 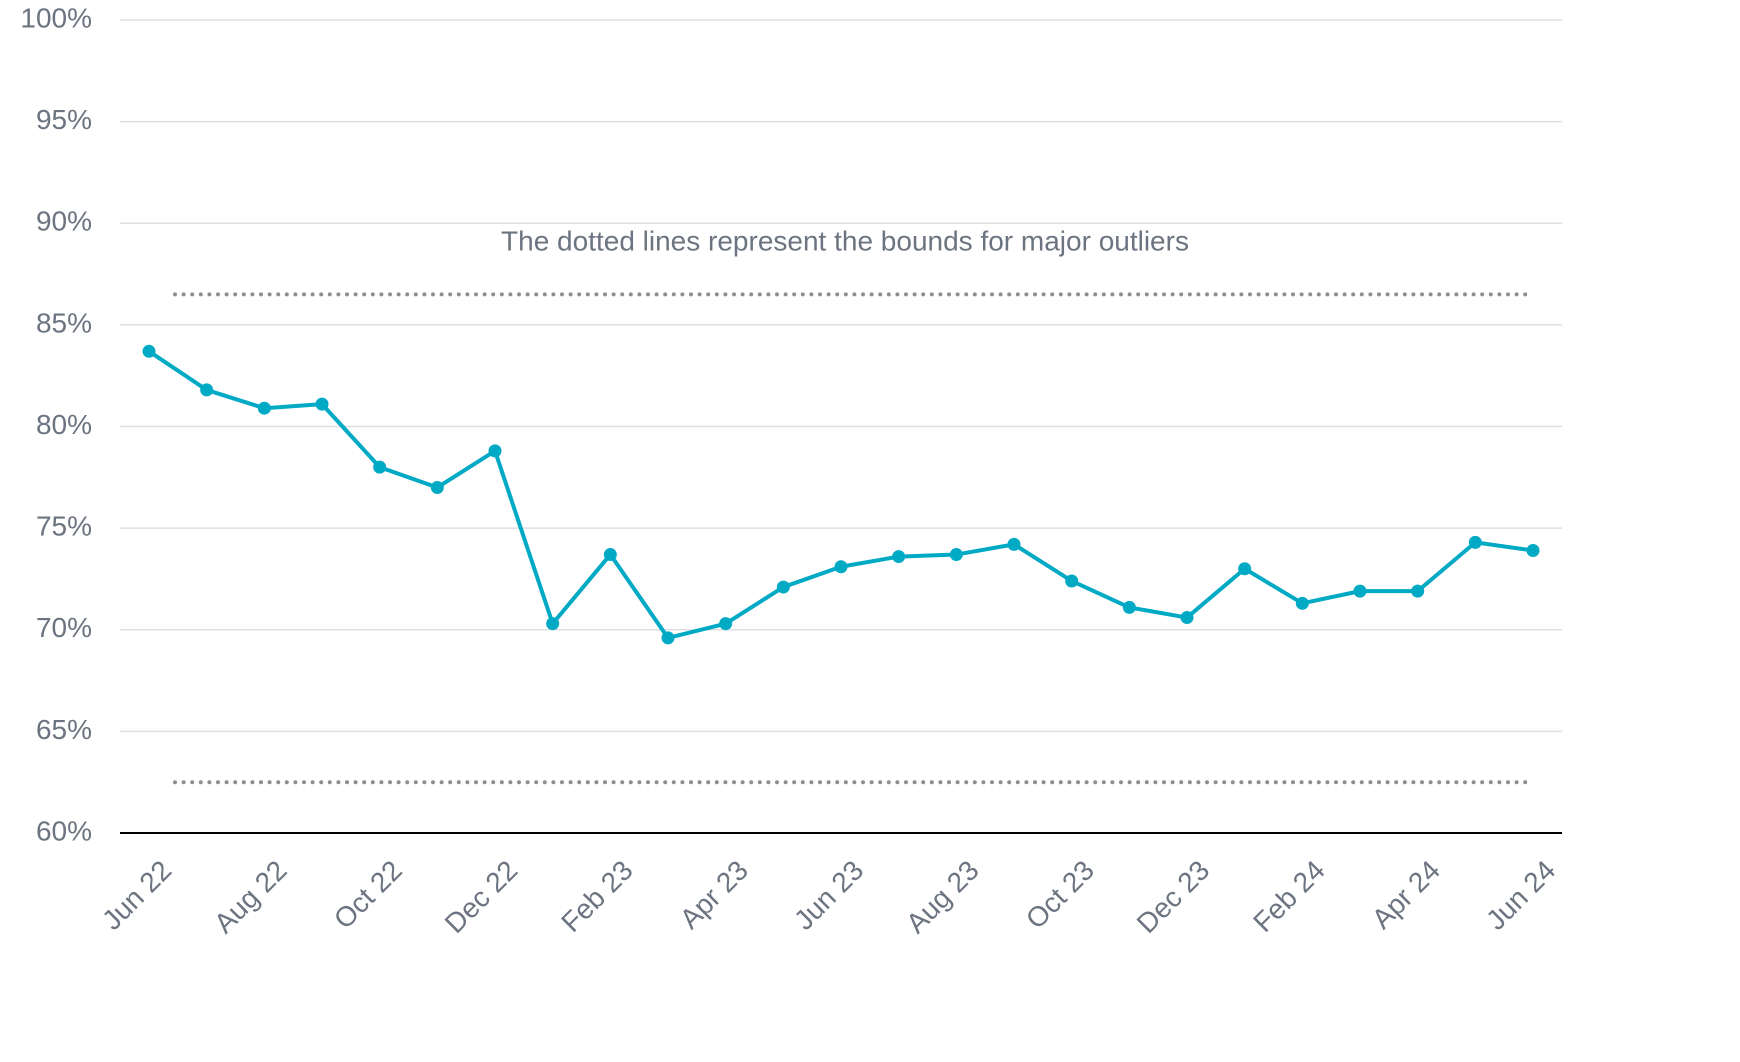 What do you see at coordinates (1289, 896) in the screenshot?
I see `x-tick-label: Feb 24` at bounding box center [1289, 896].